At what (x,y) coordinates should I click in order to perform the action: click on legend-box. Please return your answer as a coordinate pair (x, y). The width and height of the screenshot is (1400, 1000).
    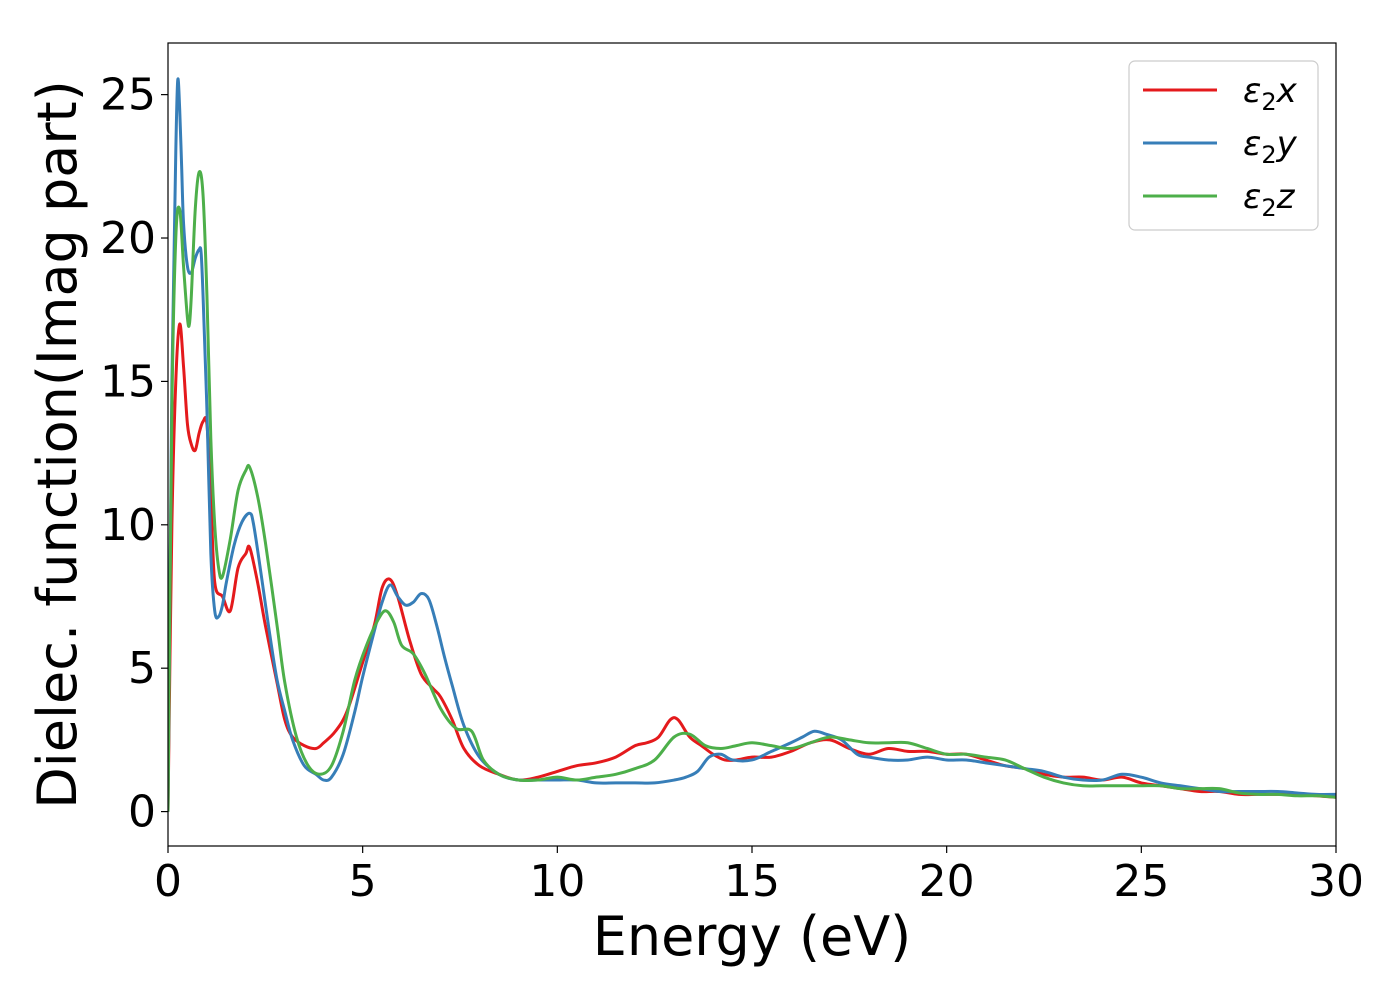
    Looking at the image, I should click on (1223, 145).